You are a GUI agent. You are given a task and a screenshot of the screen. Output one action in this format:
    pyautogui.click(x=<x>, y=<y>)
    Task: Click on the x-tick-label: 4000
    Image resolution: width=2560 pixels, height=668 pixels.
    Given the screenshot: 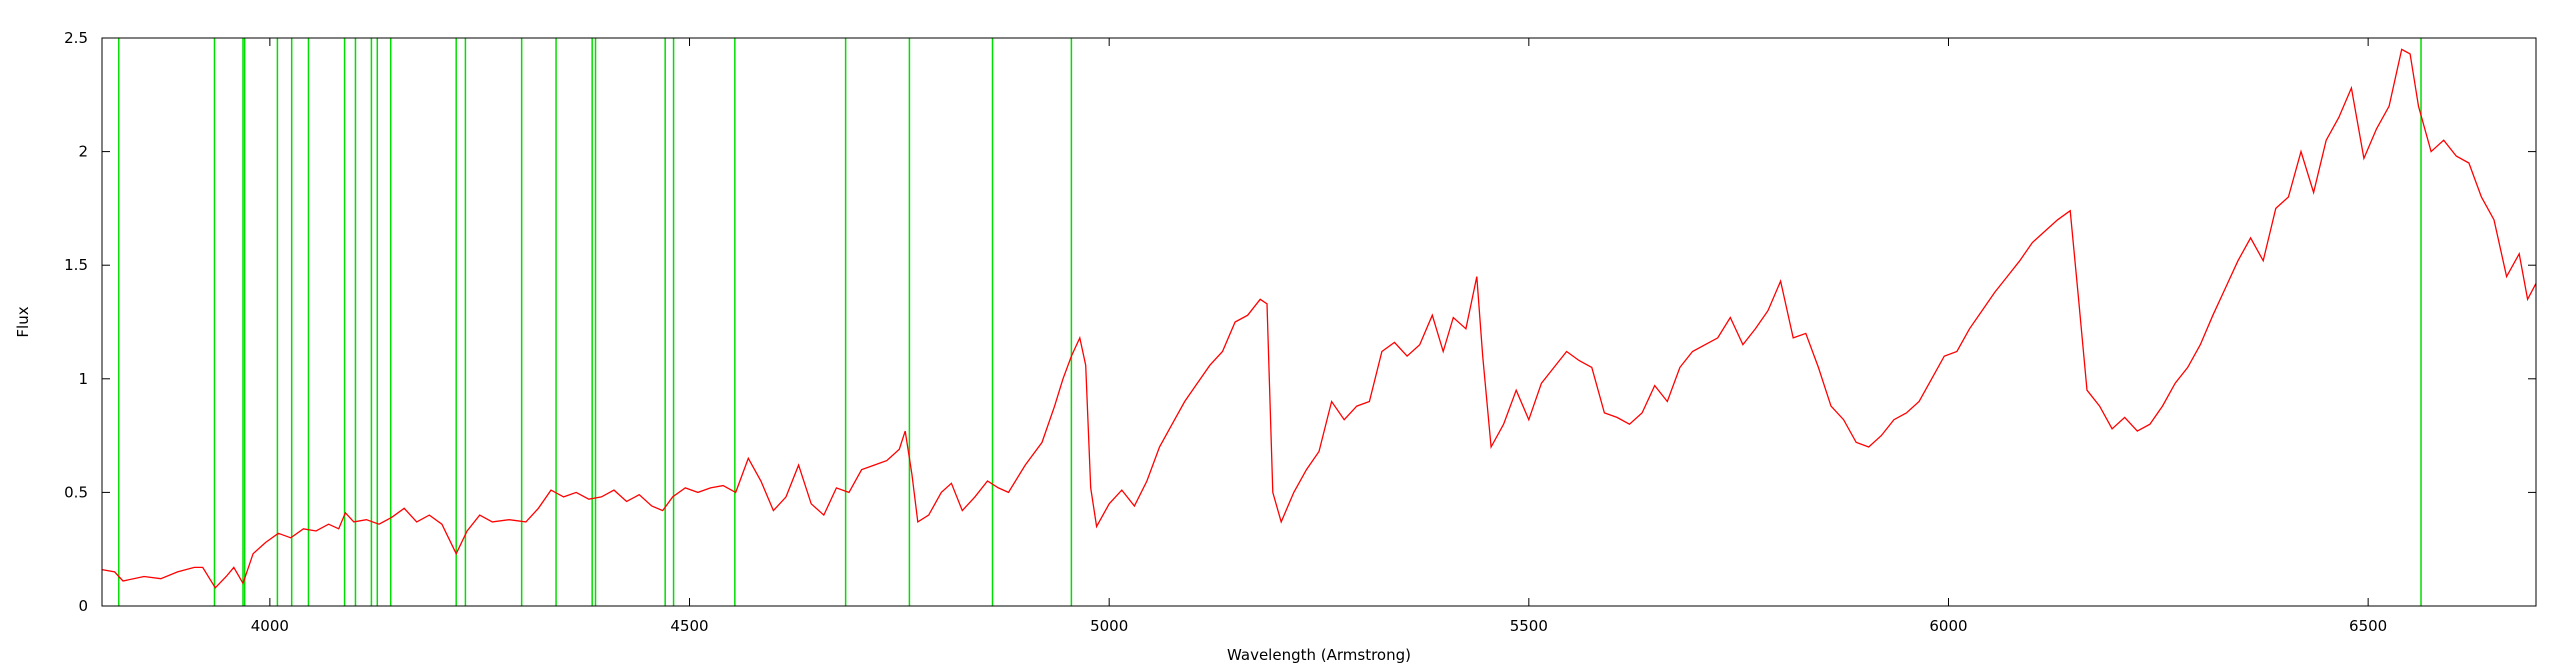 What is the action you would take?
    pyautogui.click(x=270, y=626)
    